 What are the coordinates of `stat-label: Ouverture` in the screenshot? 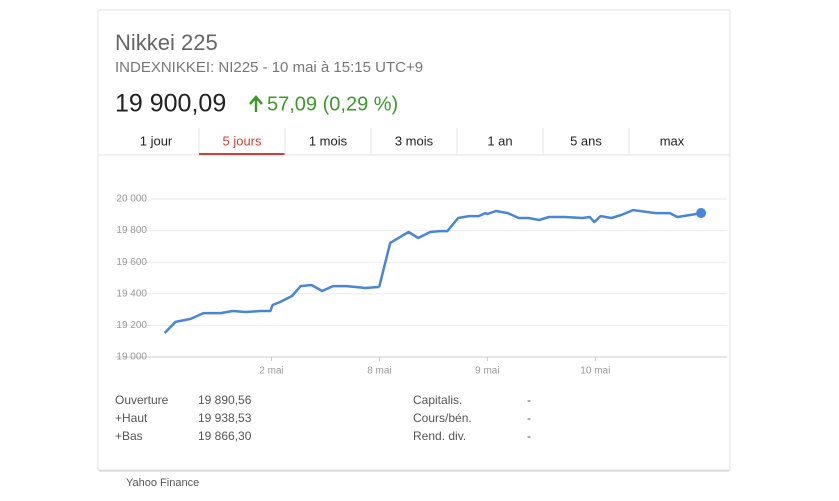 It's located at (142, 400).